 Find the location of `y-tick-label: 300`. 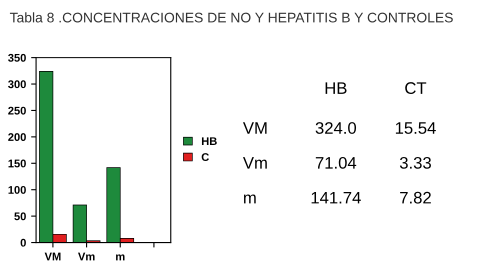

y-tick-label: 300 is located at coordinates (17, 84).